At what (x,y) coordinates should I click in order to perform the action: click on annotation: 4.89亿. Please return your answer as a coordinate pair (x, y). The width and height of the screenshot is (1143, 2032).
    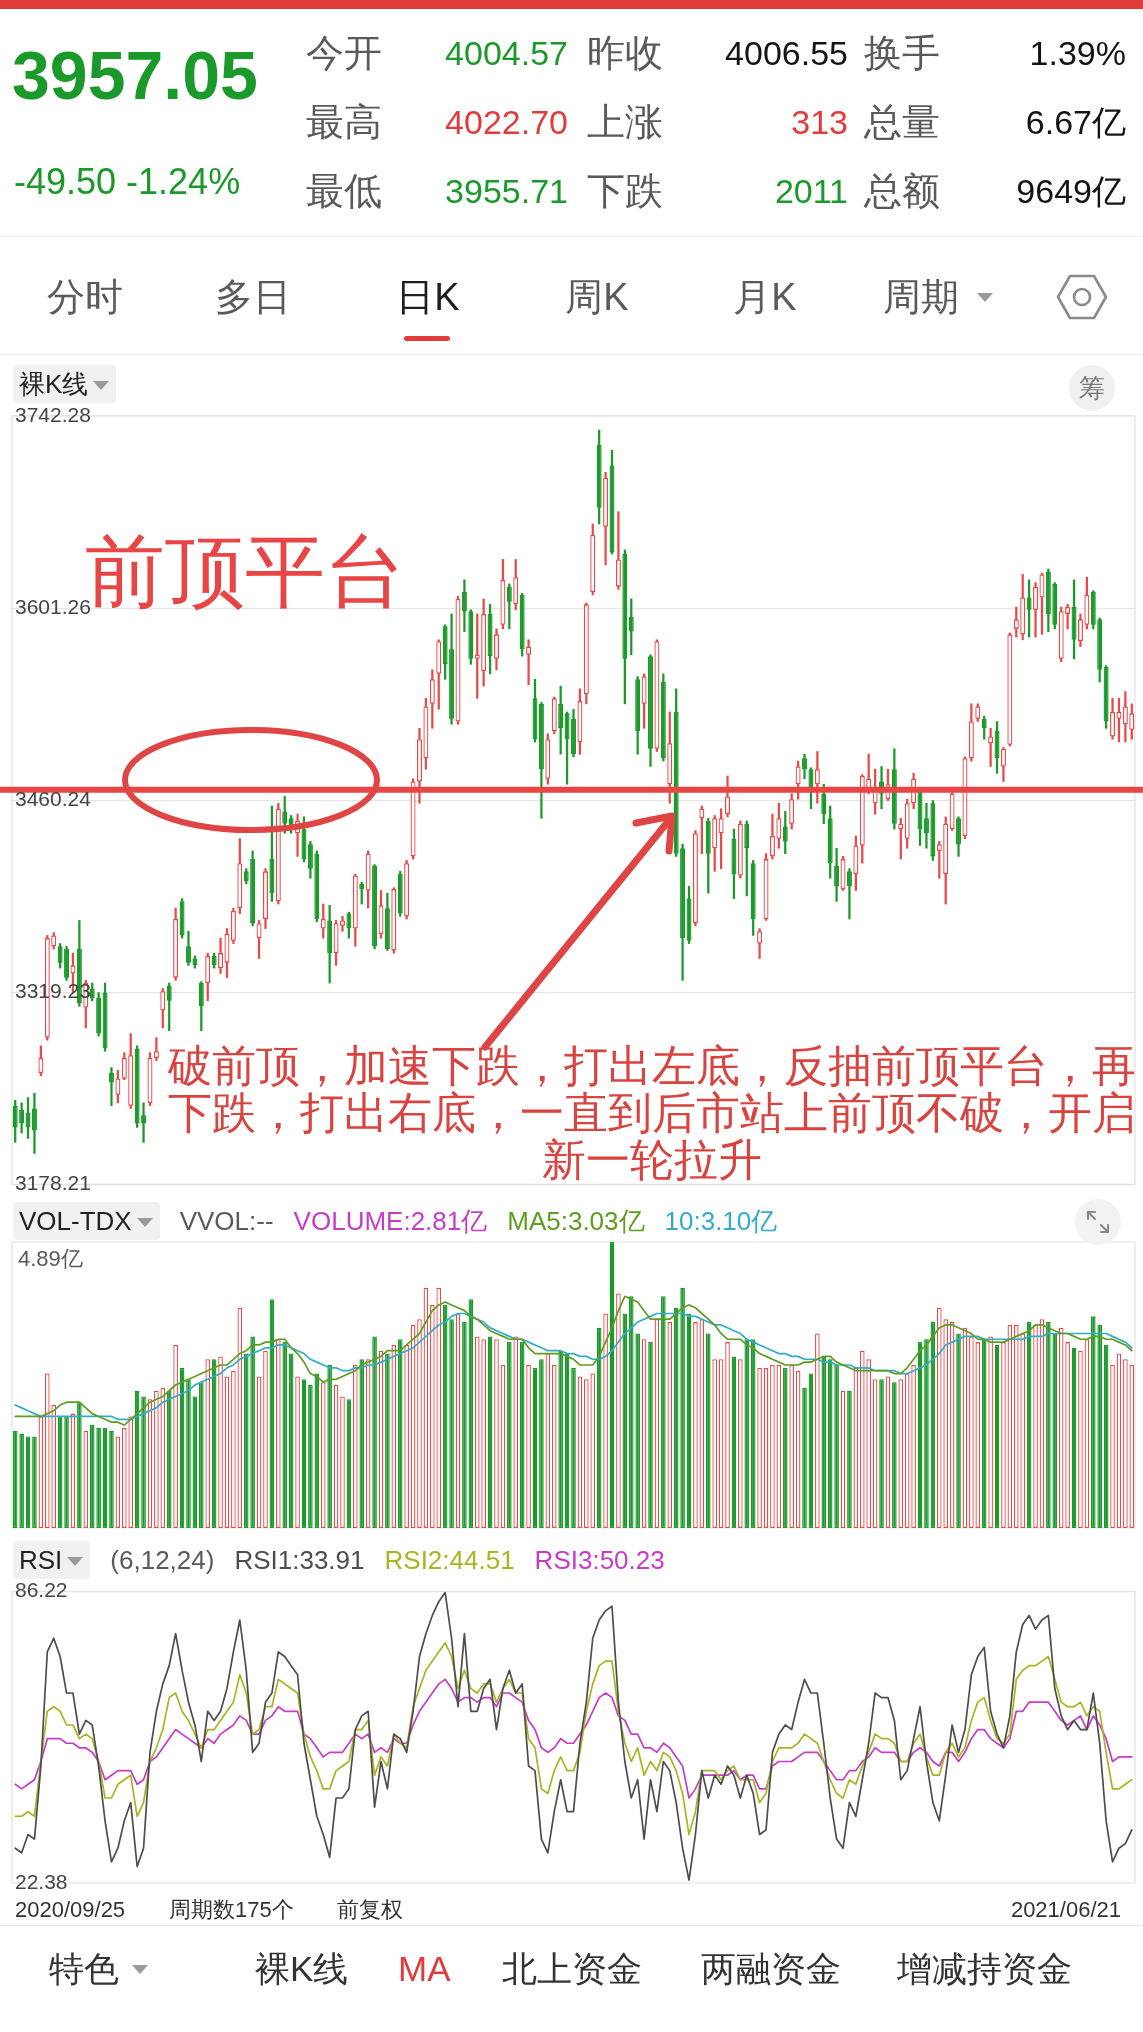
    Looking at the image, I should click on (50, 1259).